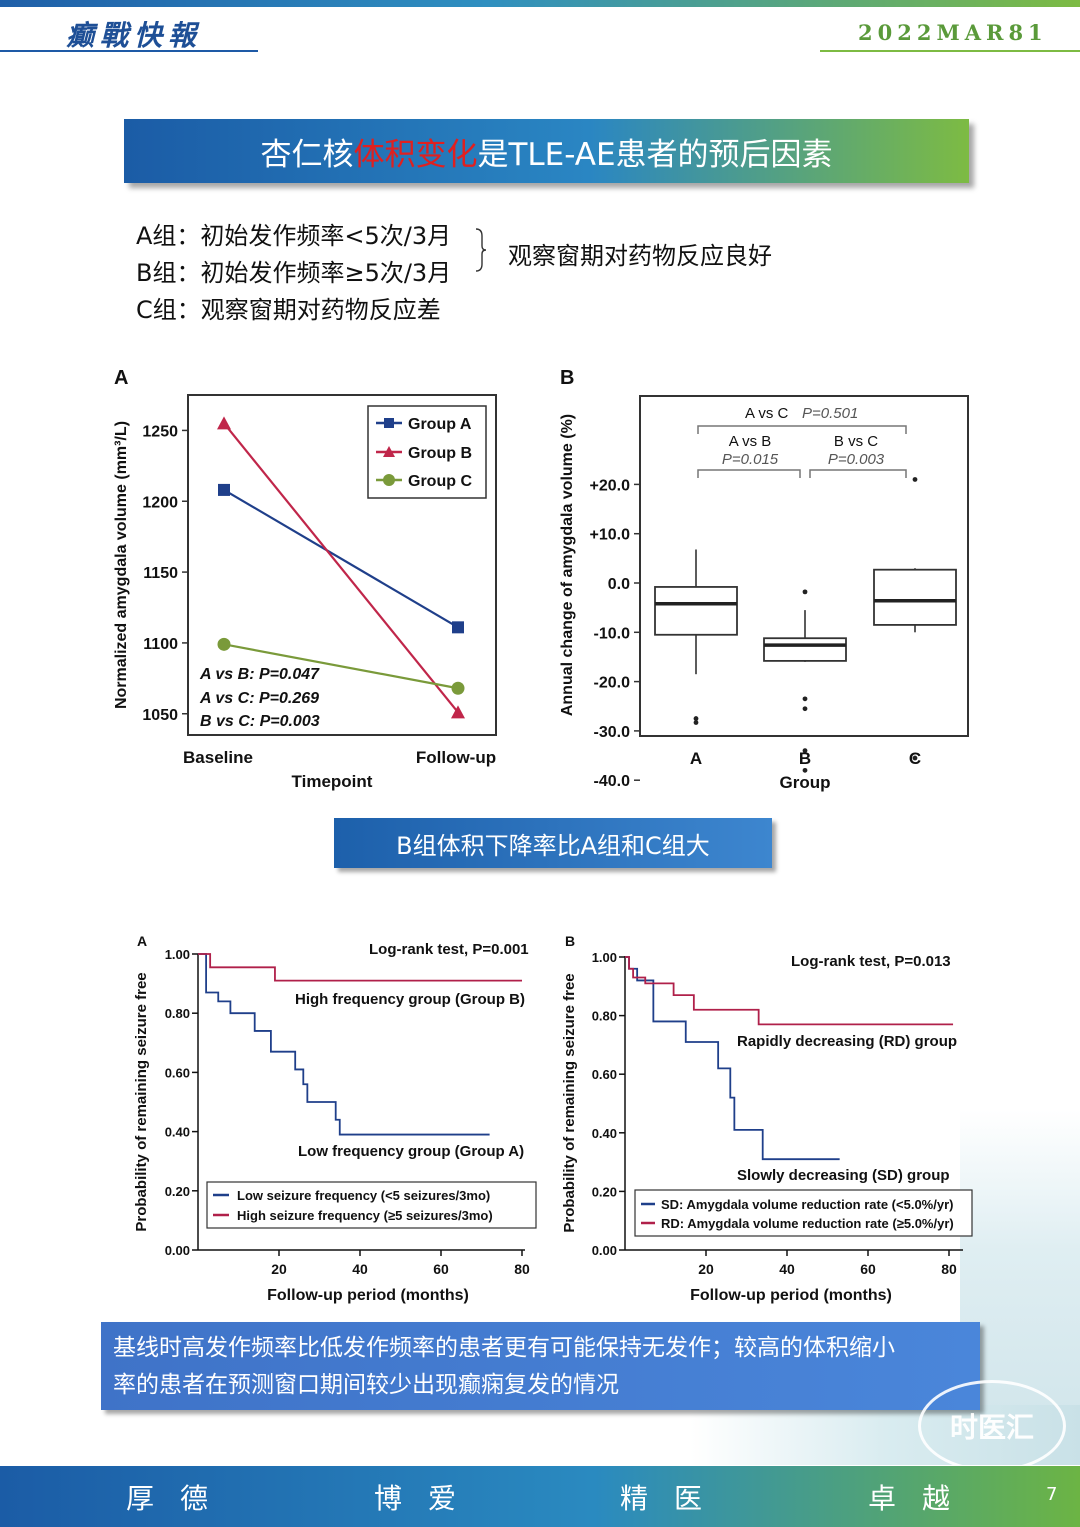 This screenshot has height=1527, width=1080. I want to click on chart-a-ytick-label: 1250, so click(160, 431).